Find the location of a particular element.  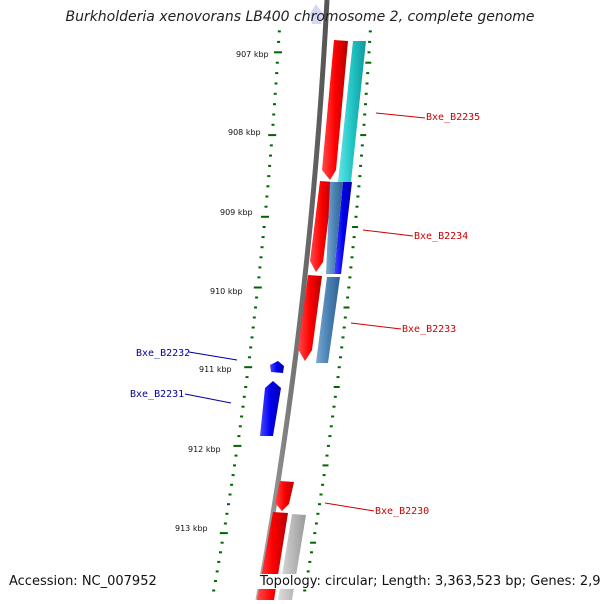

leader-bxe-b2232 is located at coordinates (213, 356).